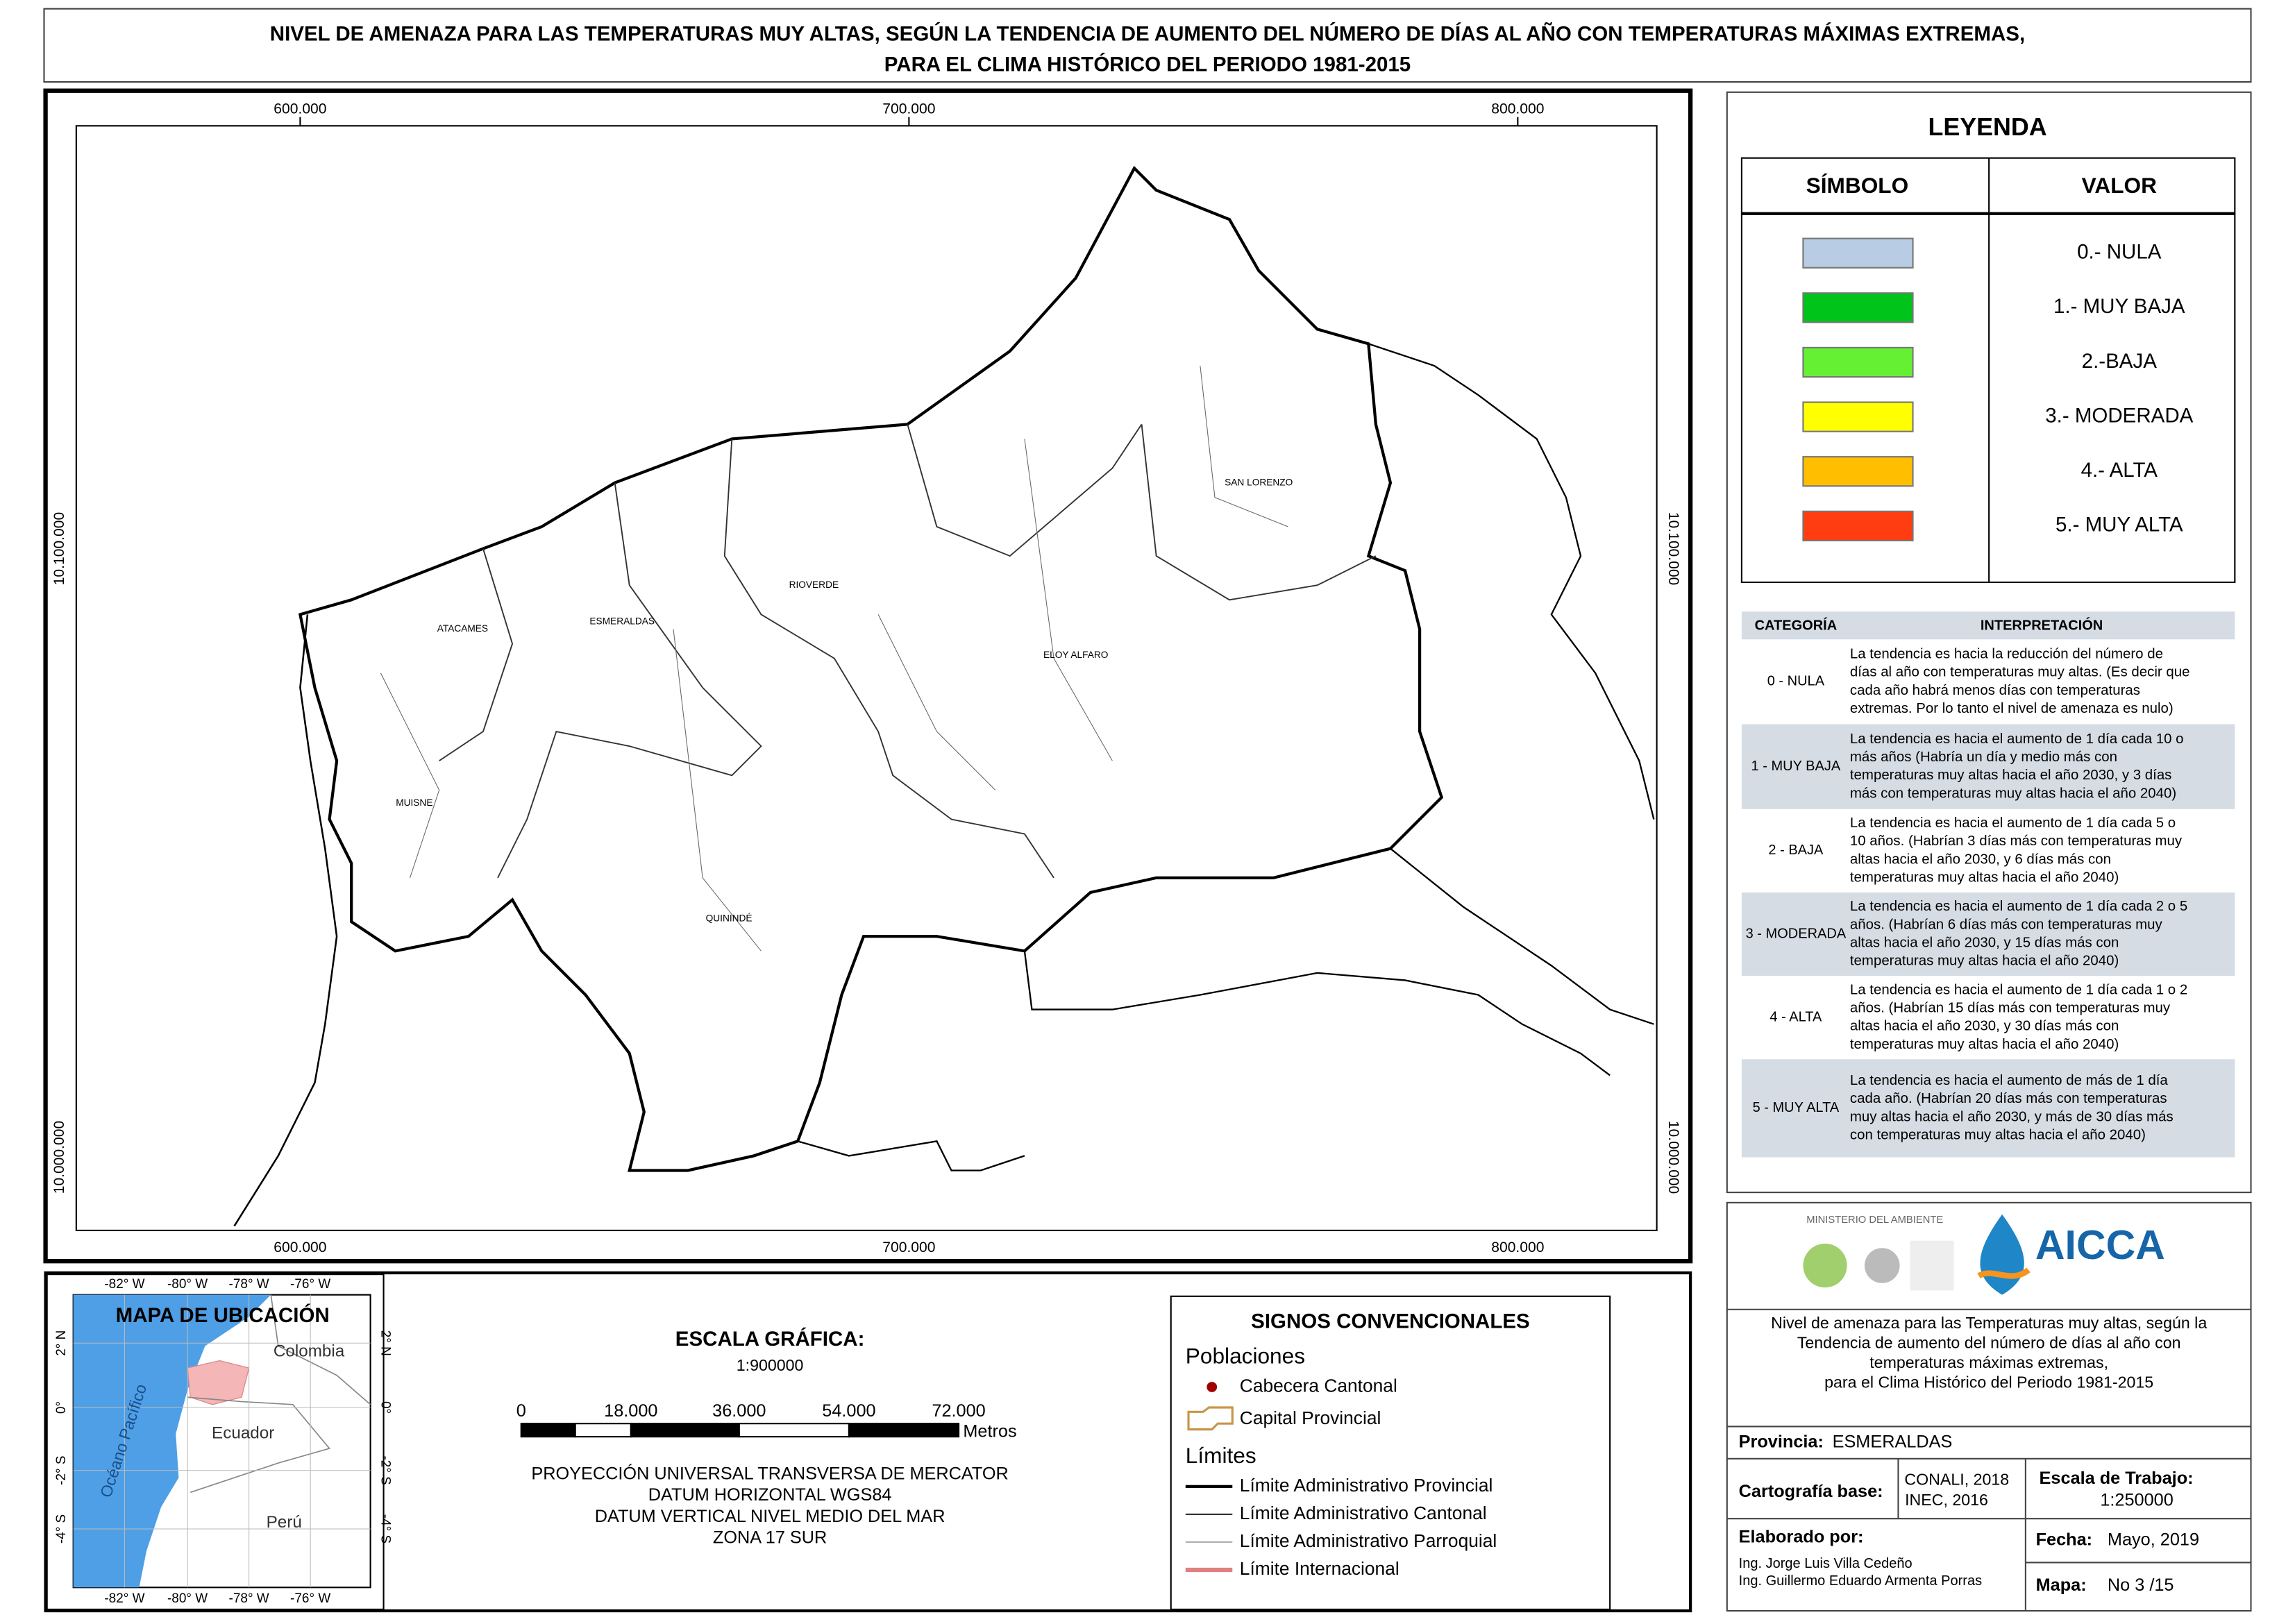 The image size is (2295, 1624). Describe the element at coordinates (463, 628) in the screenshot. I see `place-label: ATACAMES` at that location.